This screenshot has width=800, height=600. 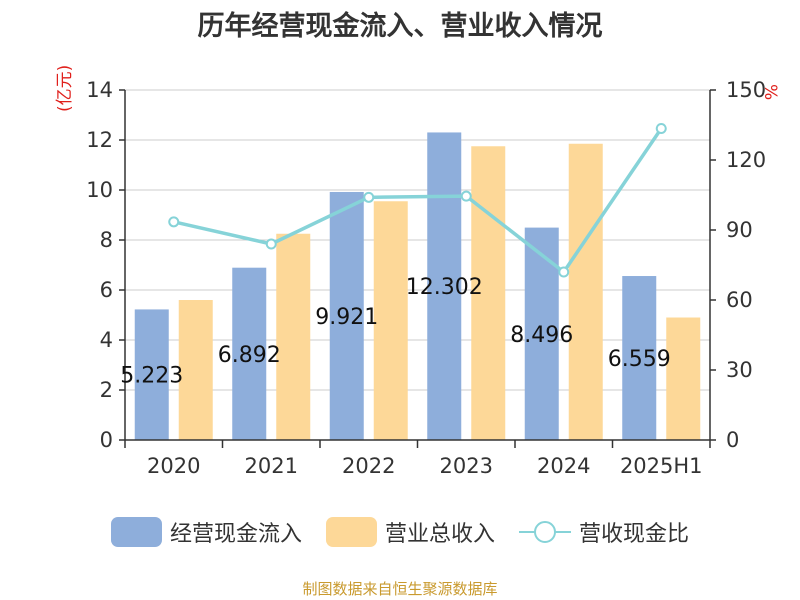 I want to click on x-tick-label: 2025H1, so click(x=661, y=466).